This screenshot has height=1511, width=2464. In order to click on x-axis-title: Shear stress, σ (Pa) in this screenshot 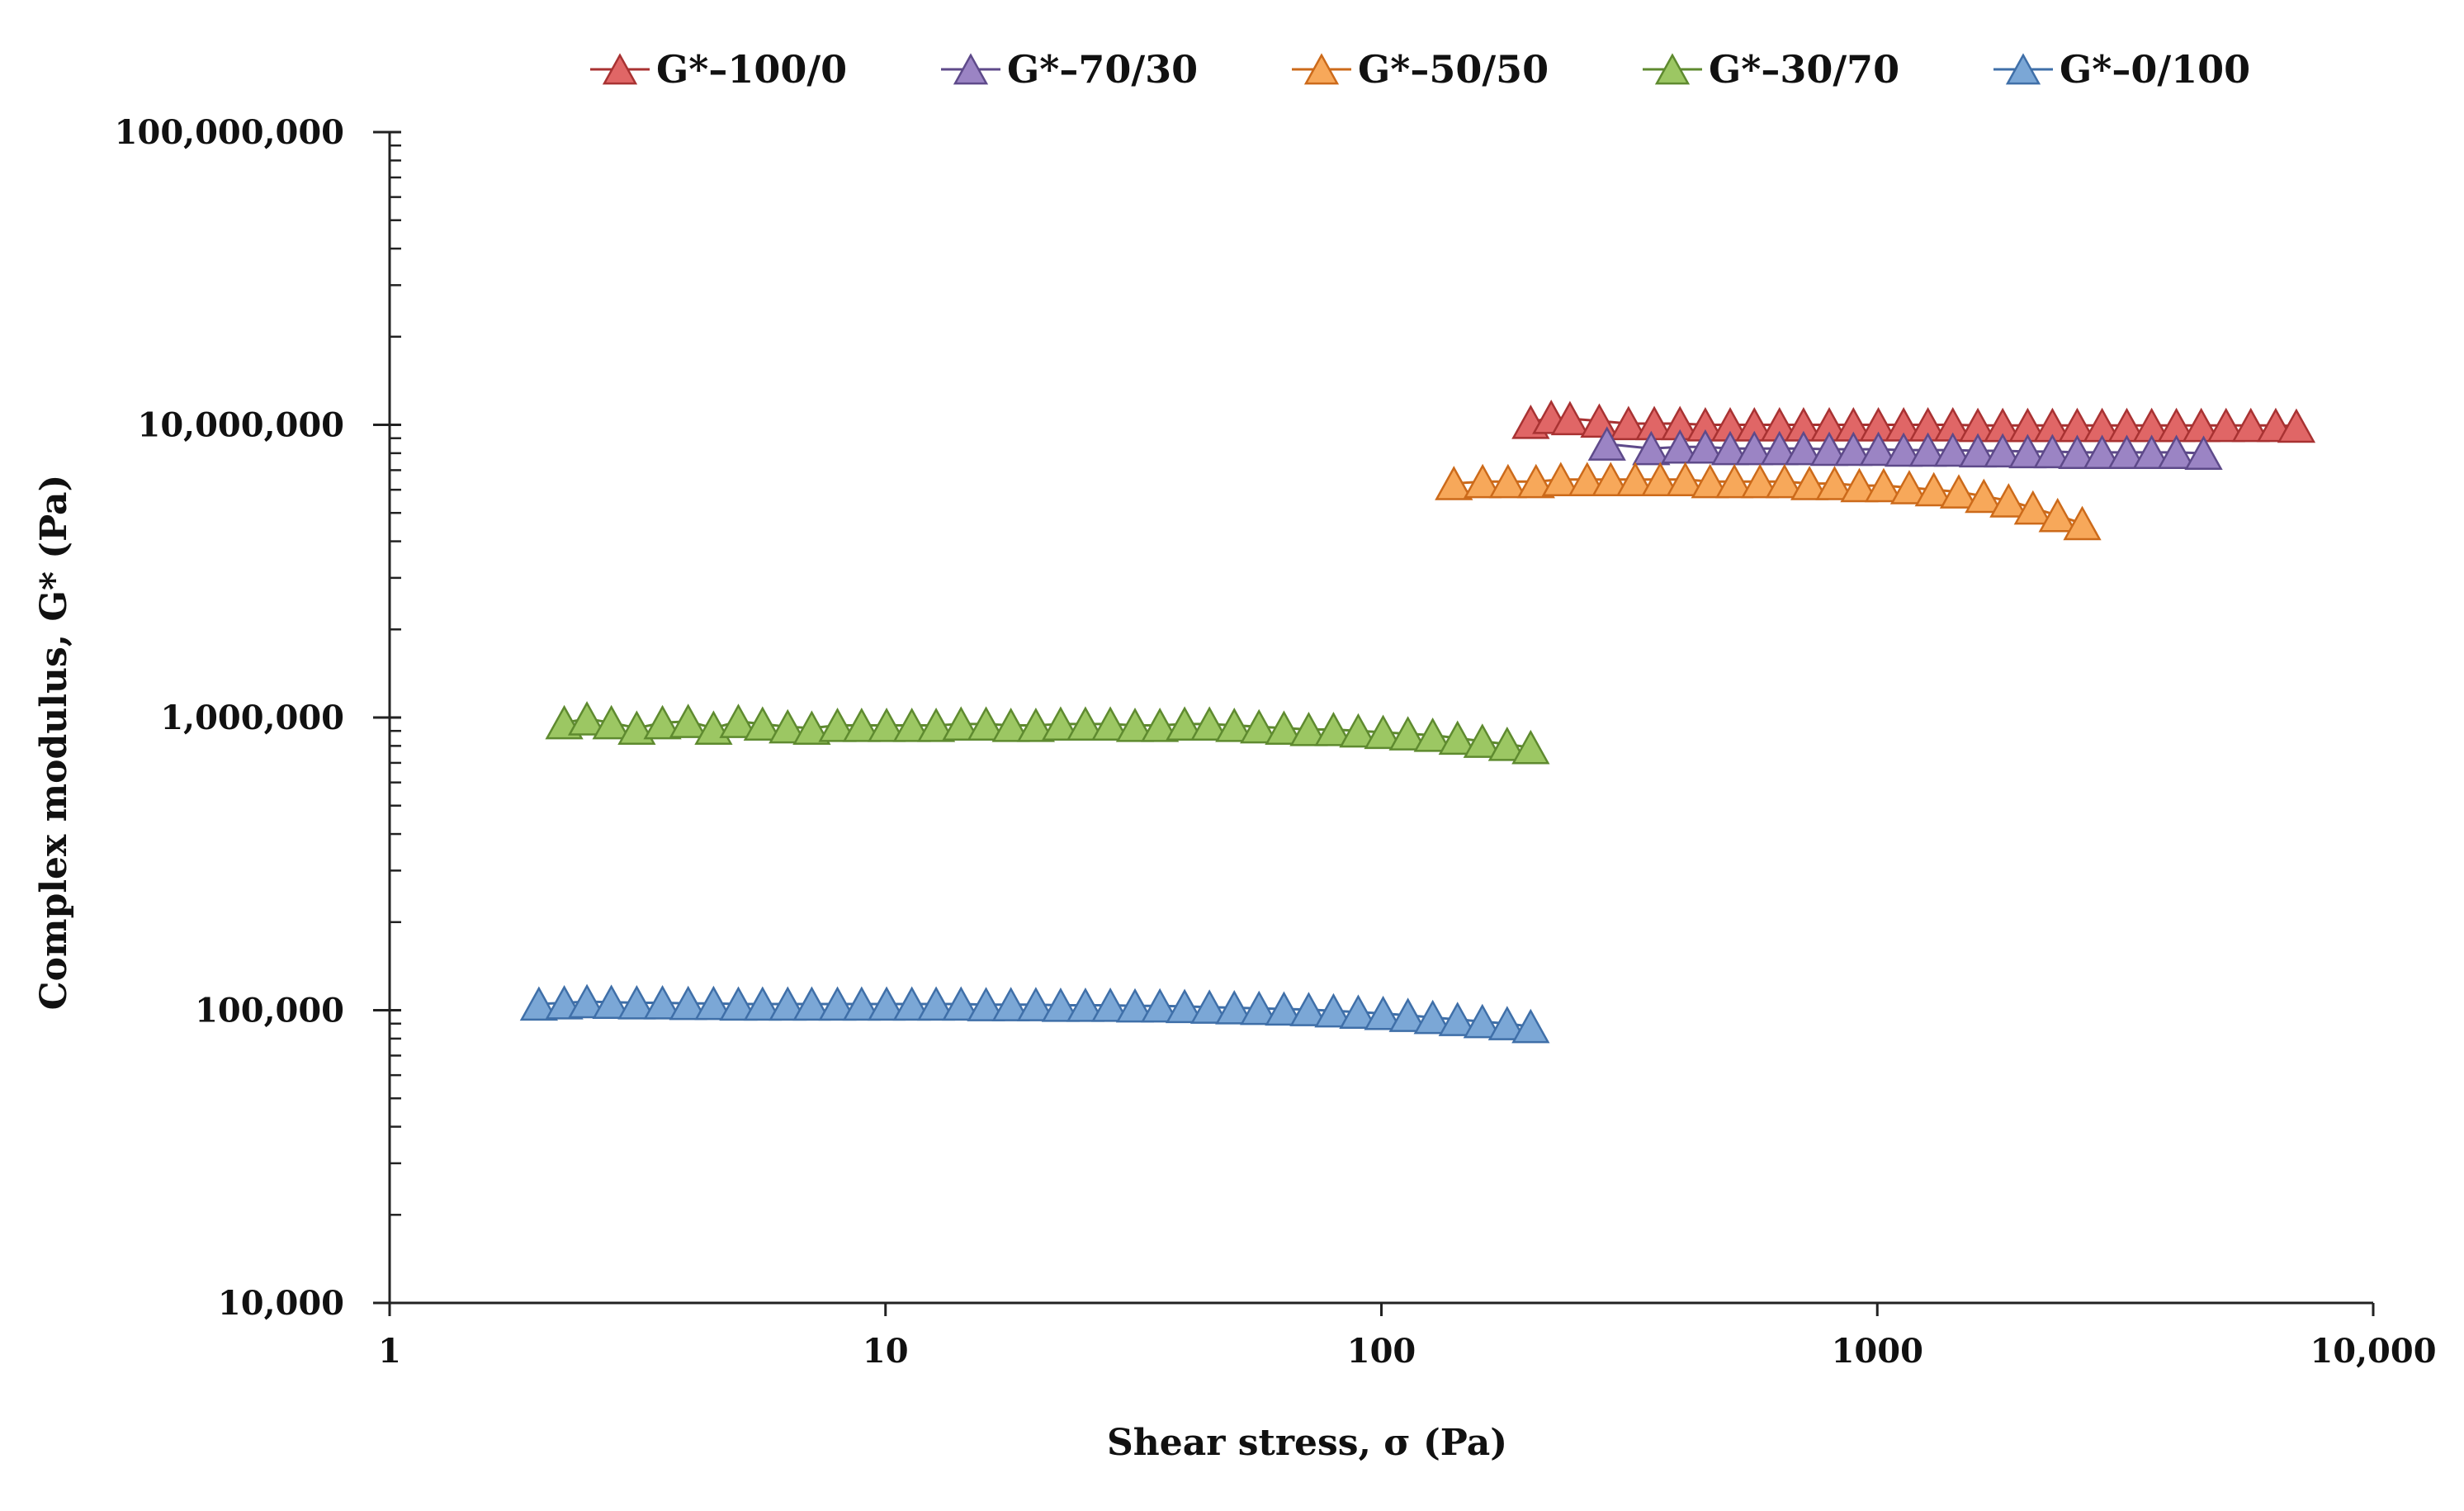, I will do `click(1307, 1443)`.